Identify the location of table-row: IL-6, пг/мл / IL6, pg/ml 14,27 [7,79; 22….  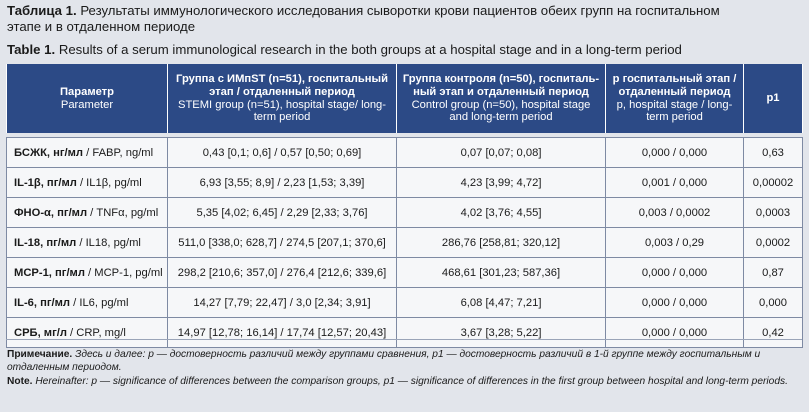
(404, 302).